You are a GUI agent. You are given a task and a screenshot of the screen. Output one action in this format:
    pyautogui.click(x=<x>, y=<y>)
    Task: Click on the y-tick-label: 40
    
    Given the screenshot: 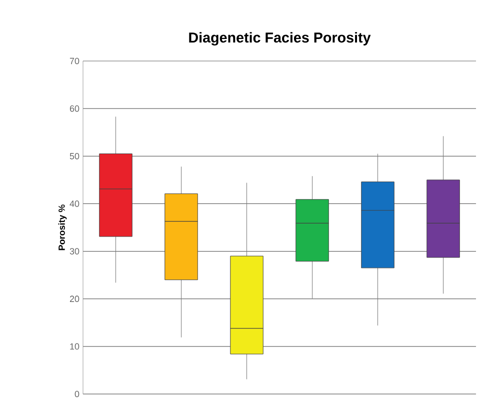 What is the action you would take?
    pyautogui.click(x=75, y=203)
    